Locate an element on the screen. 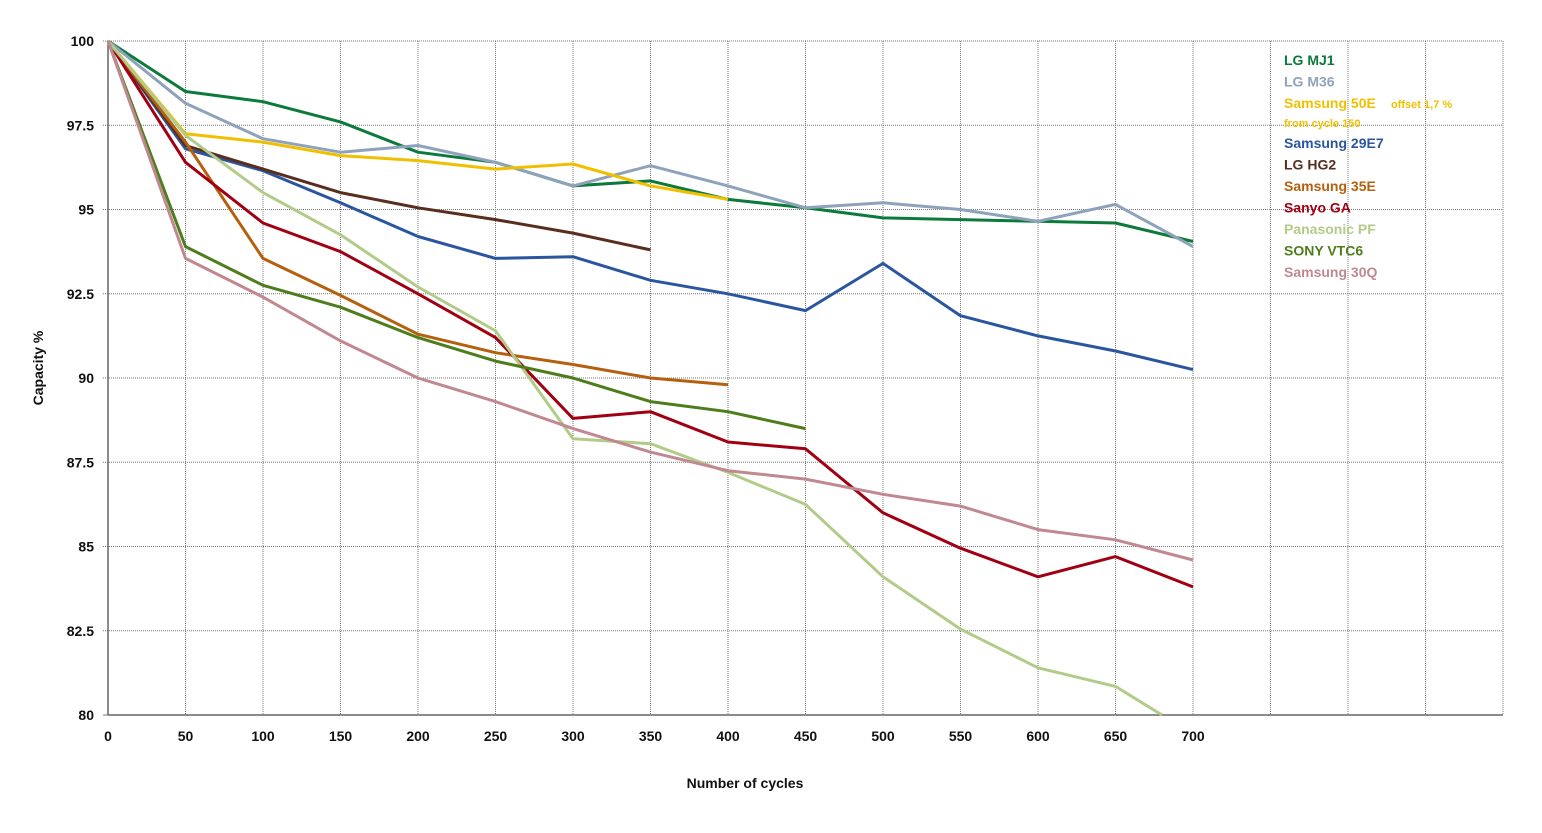  x-tick-label: 150 is located at coordinates (341, 736).